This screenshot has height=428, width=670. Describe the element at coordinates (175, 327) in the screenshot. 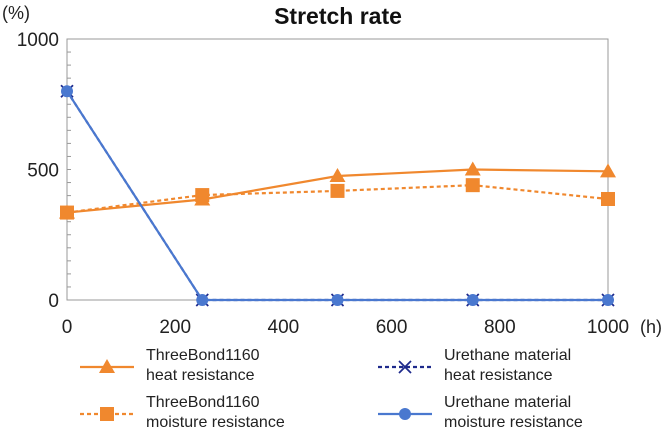

I see `x-tick-label: 200` at that location.